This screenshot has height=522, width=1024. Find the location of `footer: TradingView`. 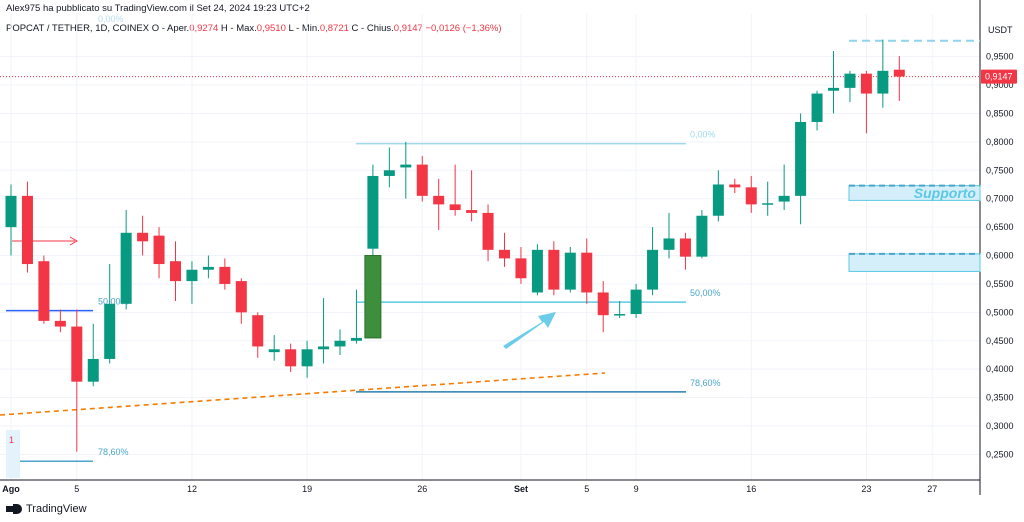

footer: TradingView is located at coordinates (46, 509).